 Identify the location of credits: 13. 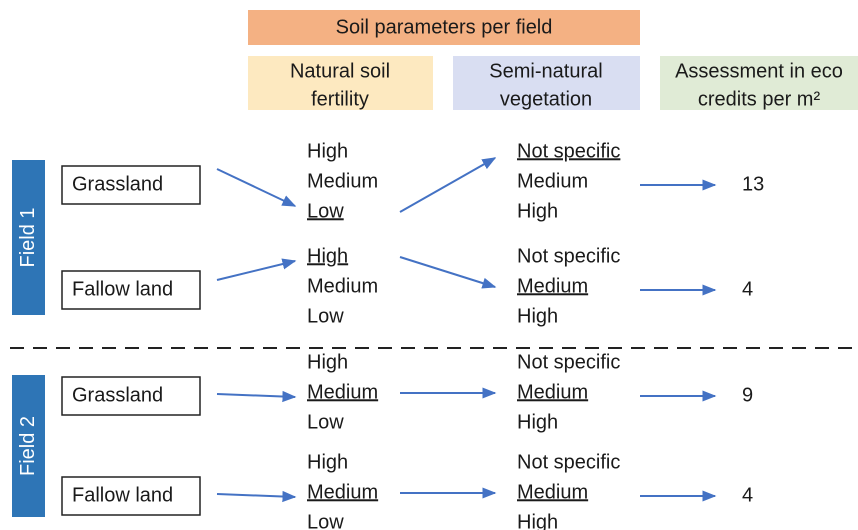
(753, 184).